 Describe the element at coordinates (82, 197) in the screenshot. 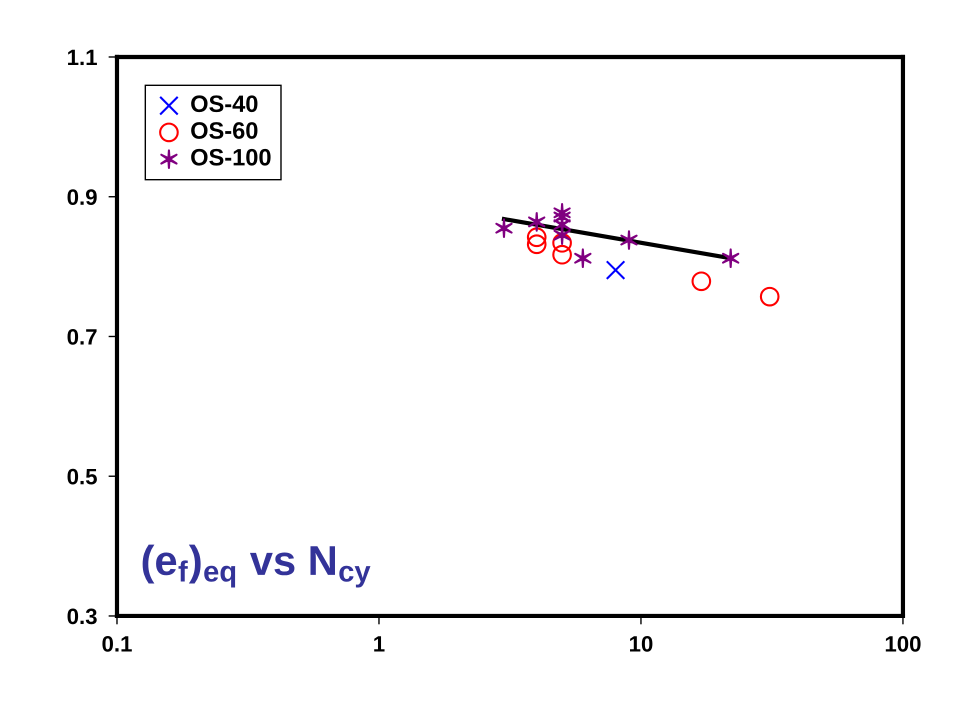

I see `y-tick-label: 0.9` at that location.